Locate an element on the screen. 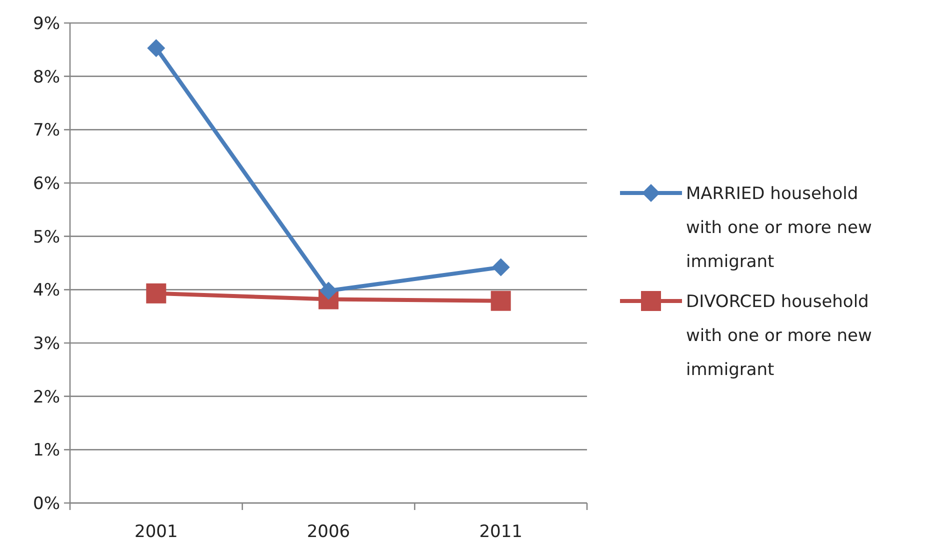 The height and width of the screenshot is (548, 930). y-tick-label: 6% is located at coordinates (46, 184).